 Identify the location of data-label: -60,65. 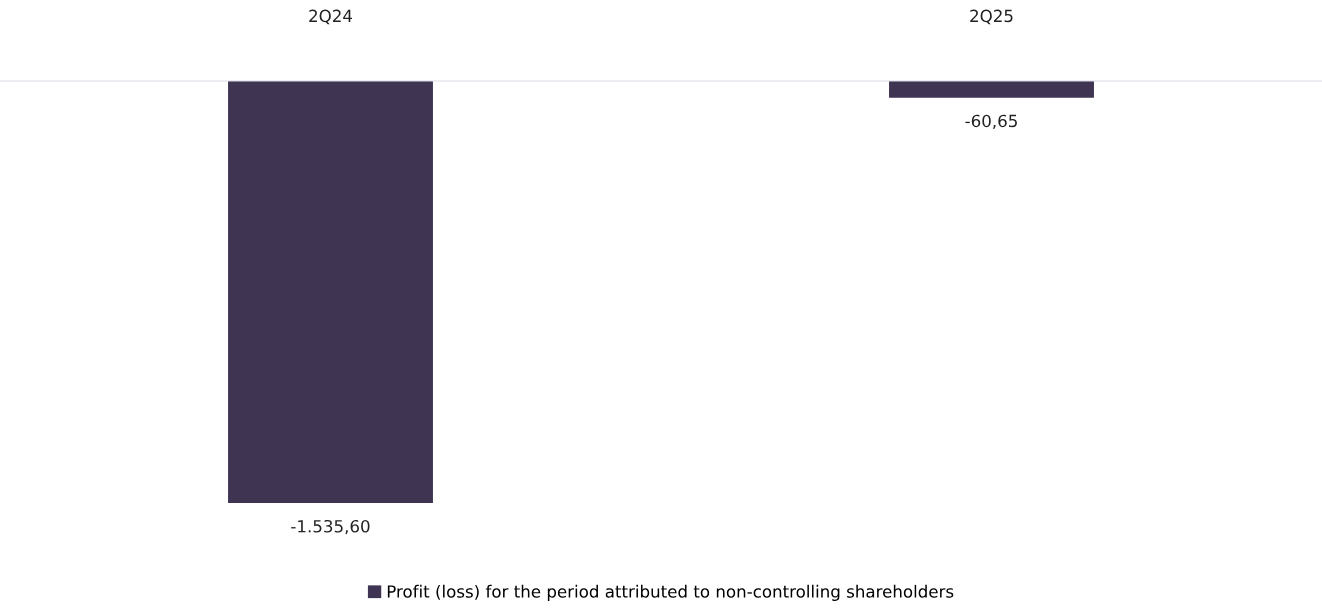
(991, 121).